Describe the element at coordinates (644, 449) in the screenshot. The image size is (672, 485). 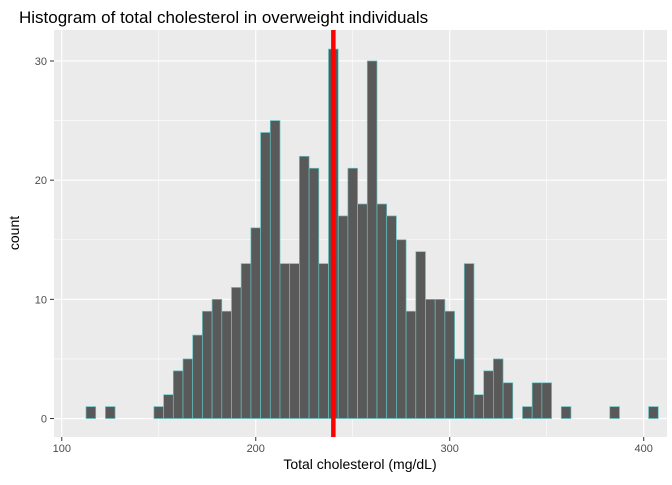
I see `x-tick-label: 400` at that location.